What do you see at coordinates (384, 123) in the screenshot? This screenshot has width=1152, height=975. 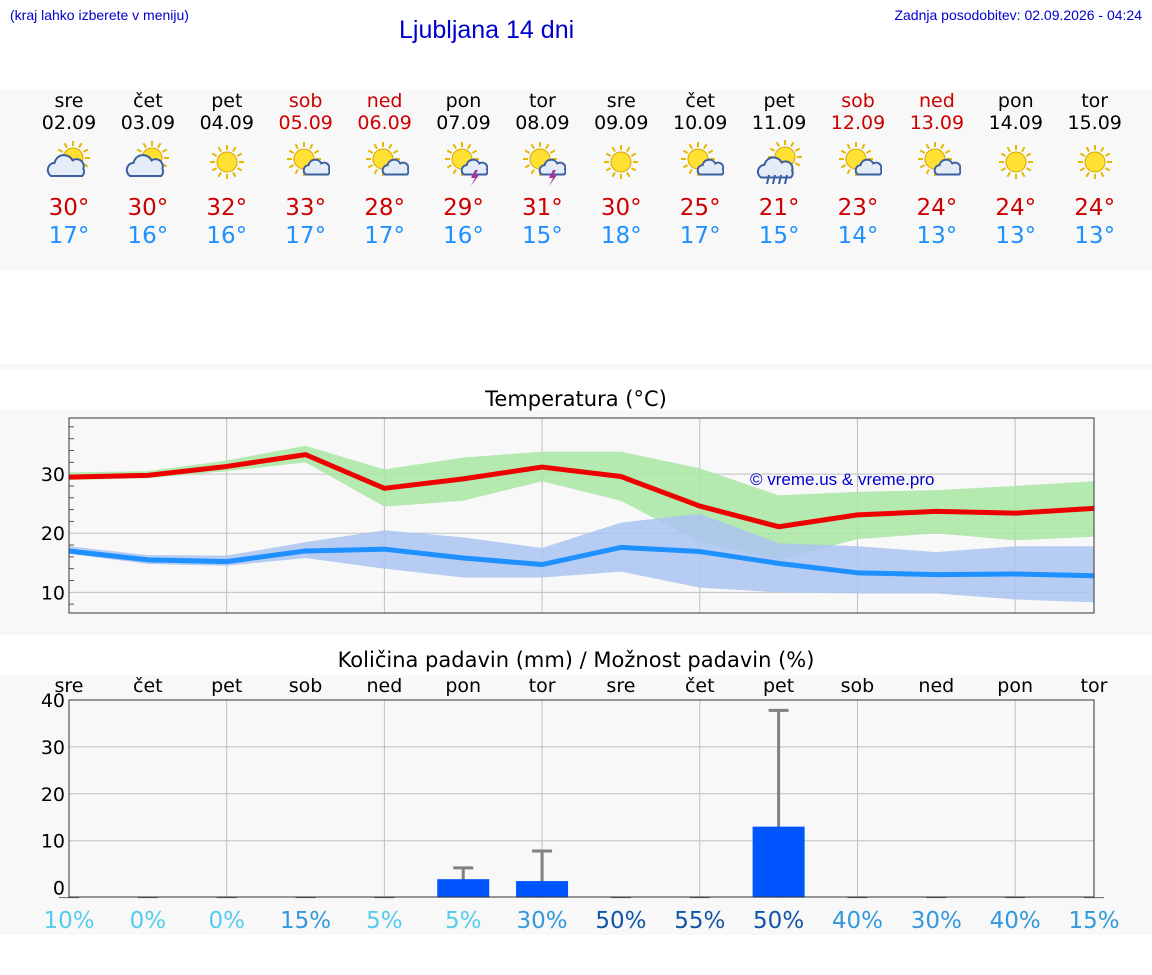 I see `day-date: 06.09` at bounding box center [384, 123].